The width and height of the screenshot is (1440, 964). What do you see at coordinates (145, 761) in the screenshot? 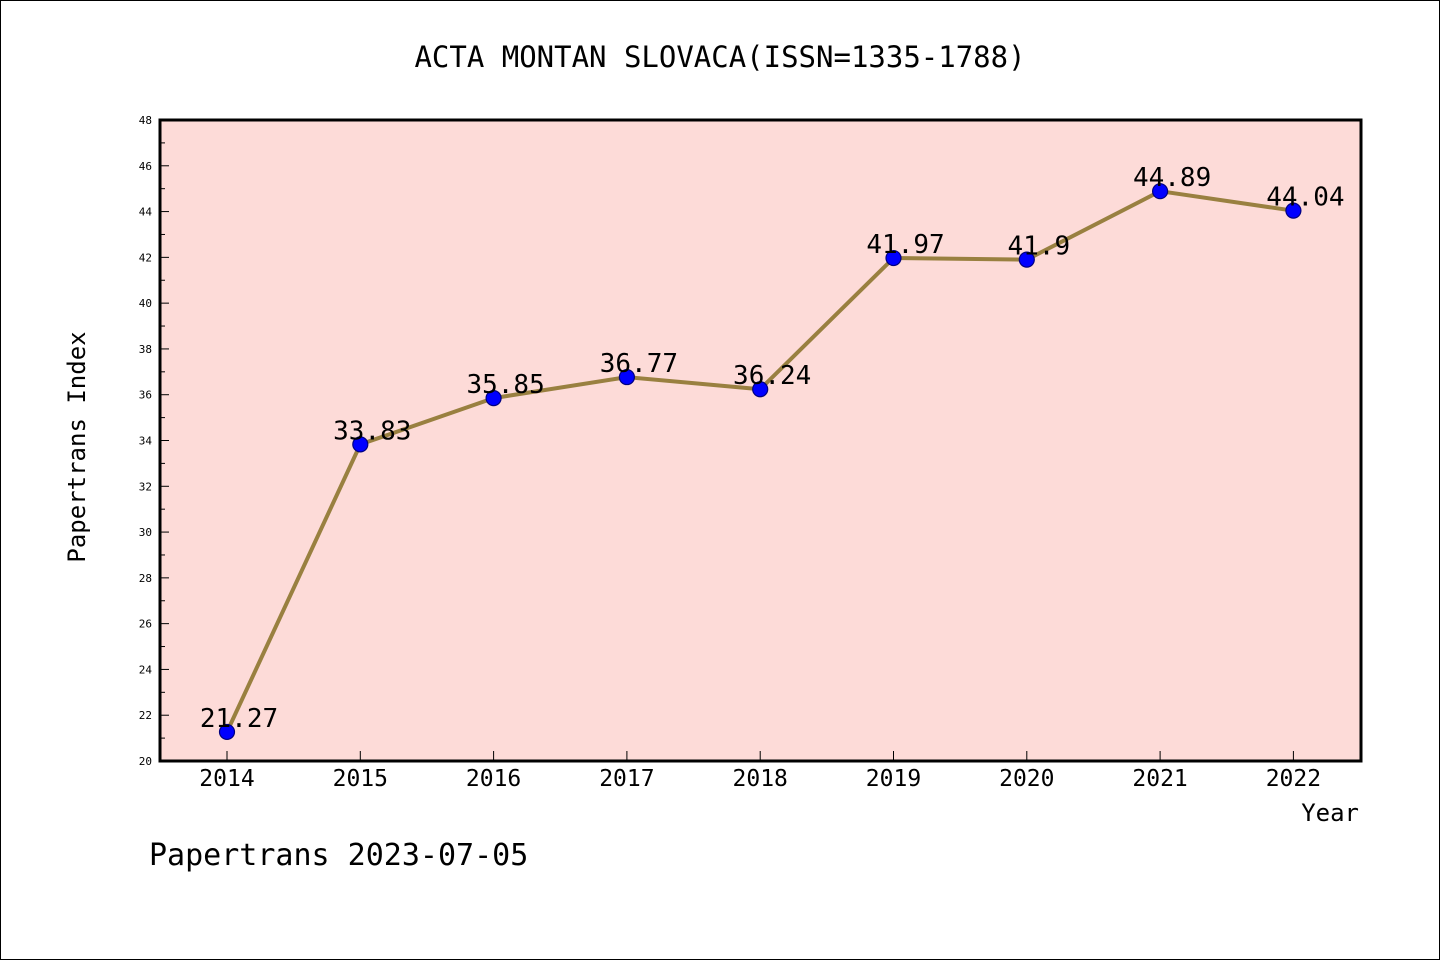
I see `y-tick-label: 20` at bounding box center [145, 761].